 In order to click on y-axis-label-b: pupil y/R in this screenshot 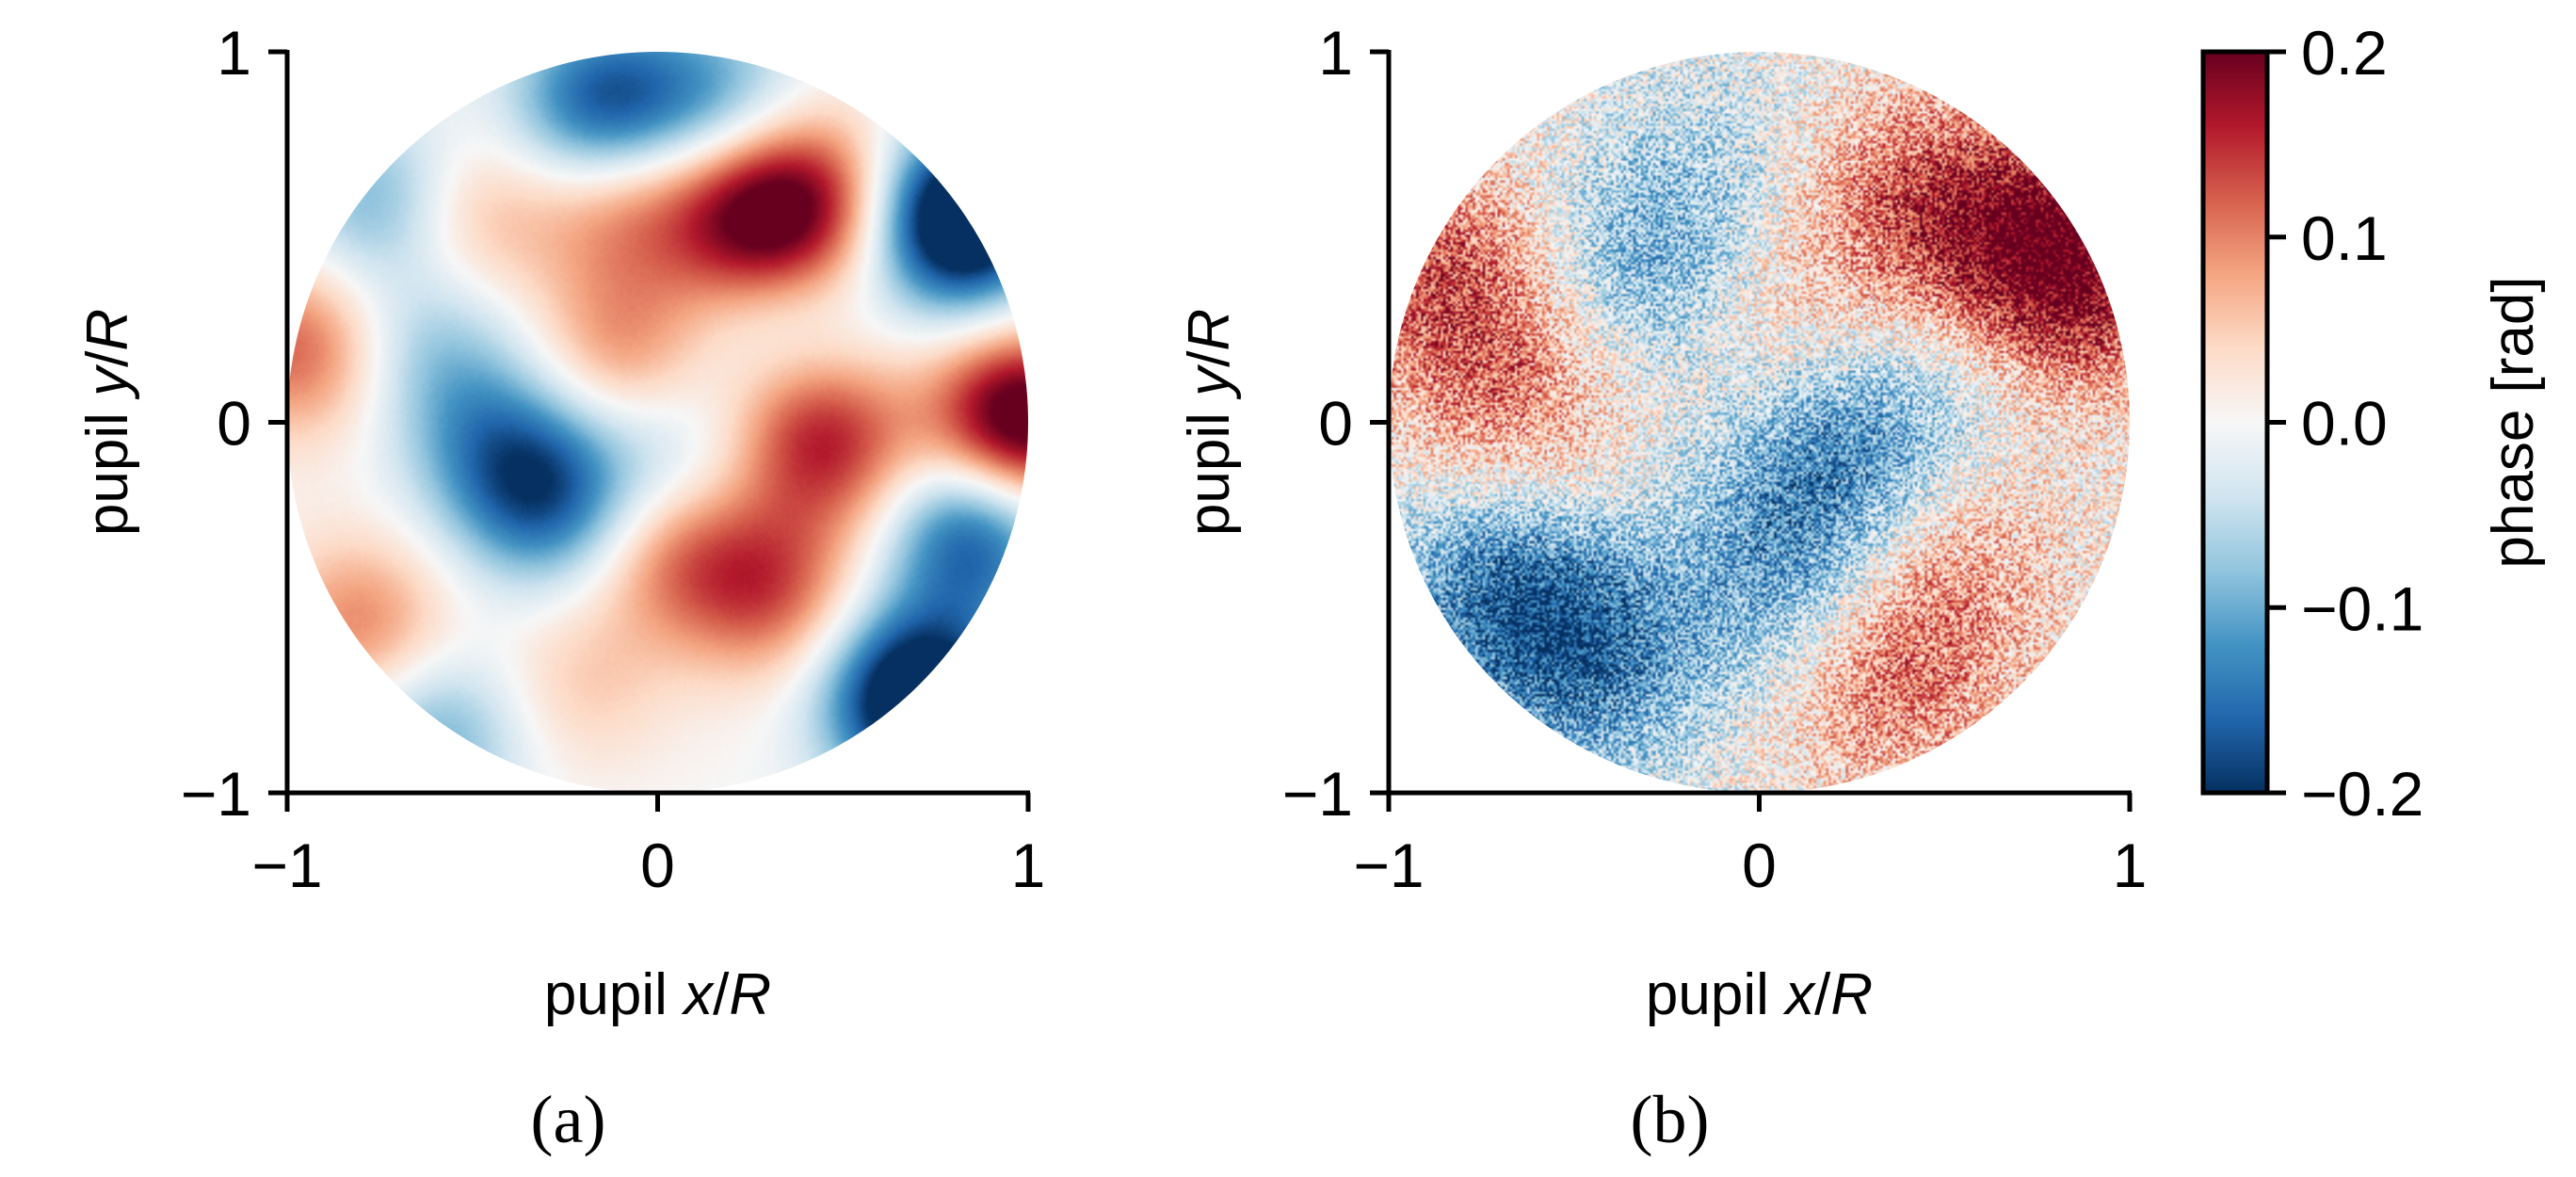, I will do `click(1209, 422)`.